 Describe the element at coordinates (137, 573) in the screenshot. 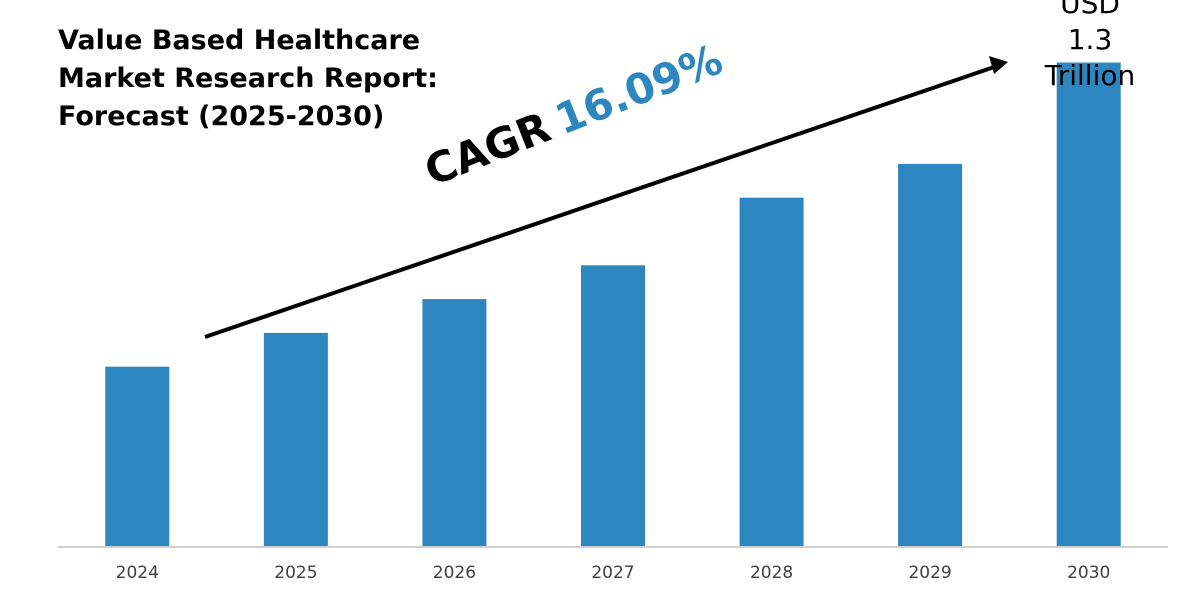

I see `x-tick-label-2024: 2024` at that location.